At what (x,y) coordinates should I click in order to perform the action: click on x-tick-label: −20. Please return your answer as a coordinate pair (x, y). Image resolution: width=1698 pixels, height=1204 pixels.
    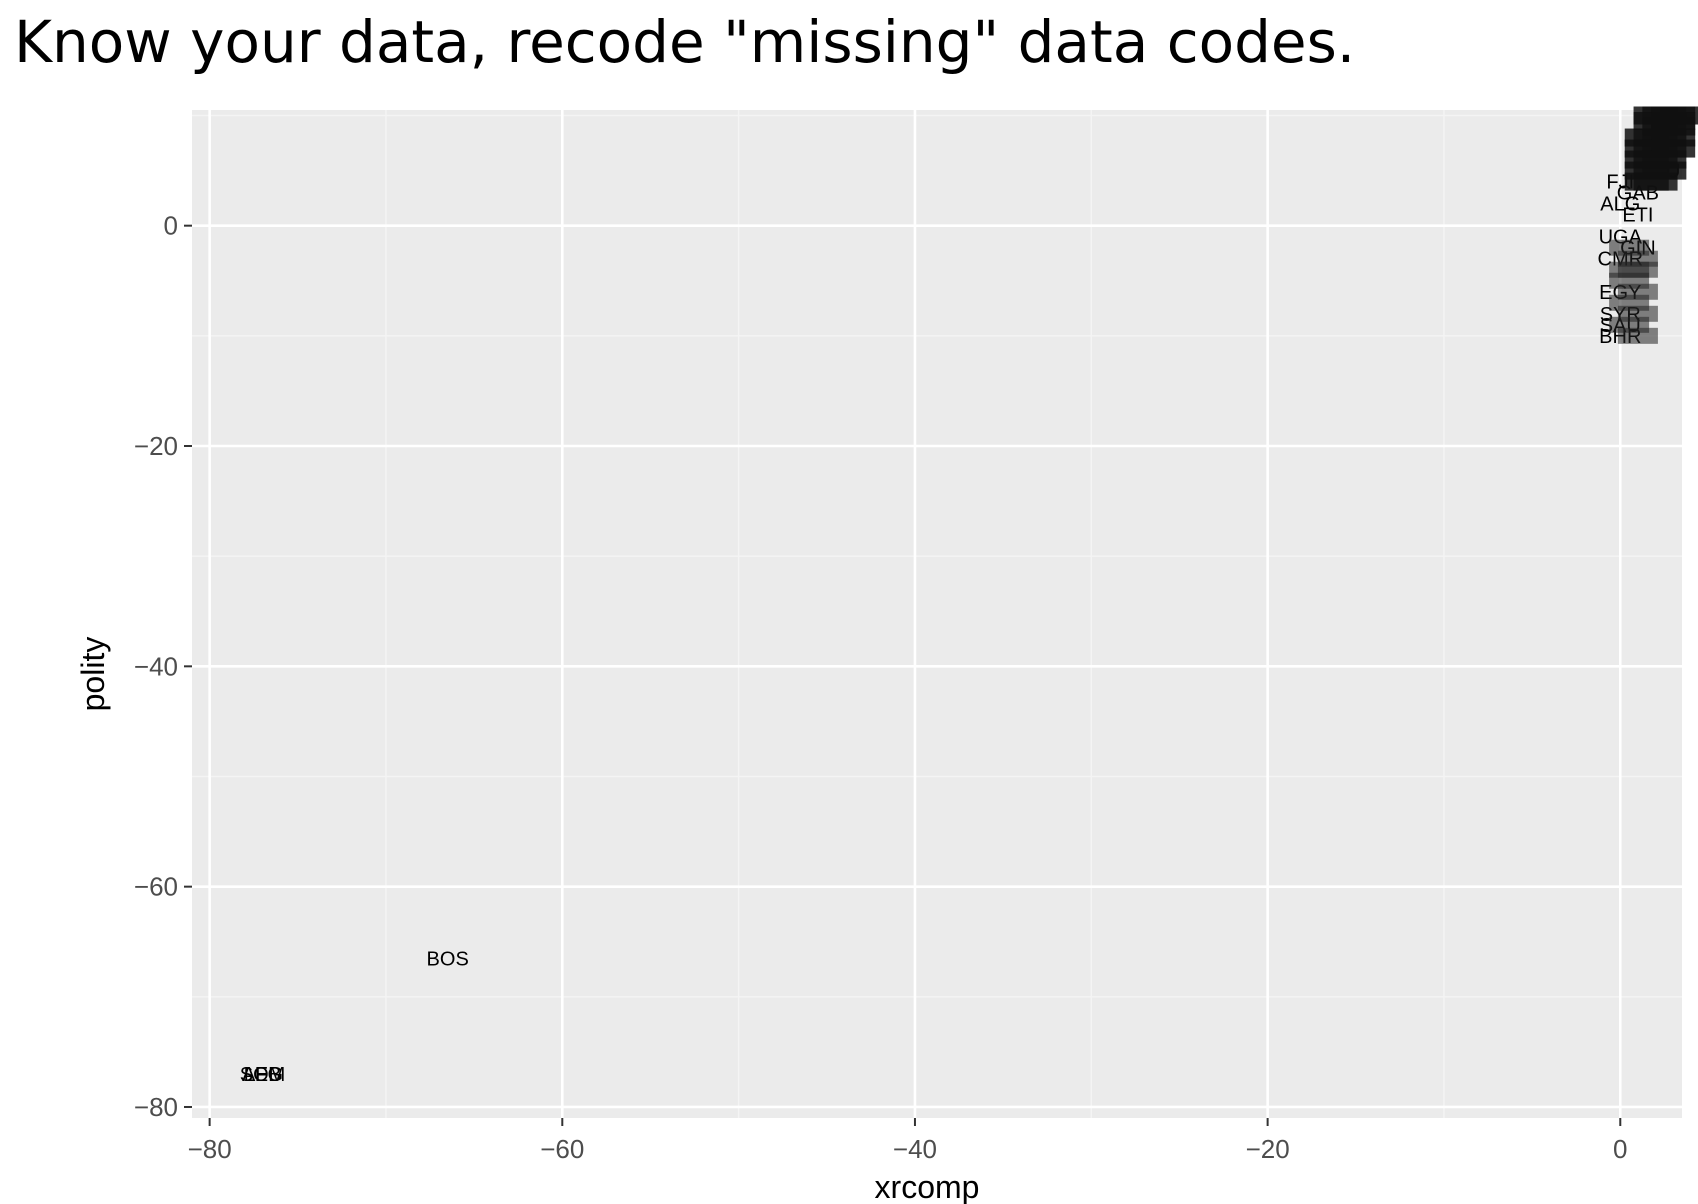
    Looking at the image, I should click on (1268, 1149).